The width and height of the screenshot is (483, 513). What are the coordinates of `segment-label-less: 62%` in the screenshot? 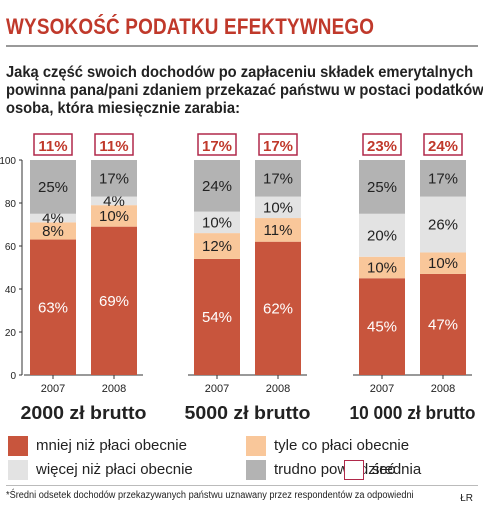 It's located at (278, 308).